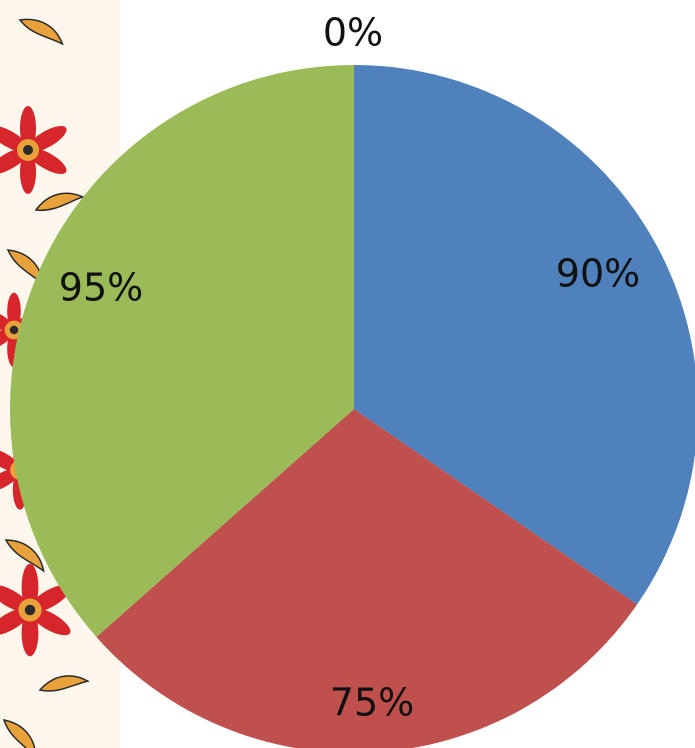 The height and width of the screenshot is (748, 695). What do you see at coordinates (101, 288) in the screenshot?
I see `data-label-3: 95%` at bounding box center [101, 288].